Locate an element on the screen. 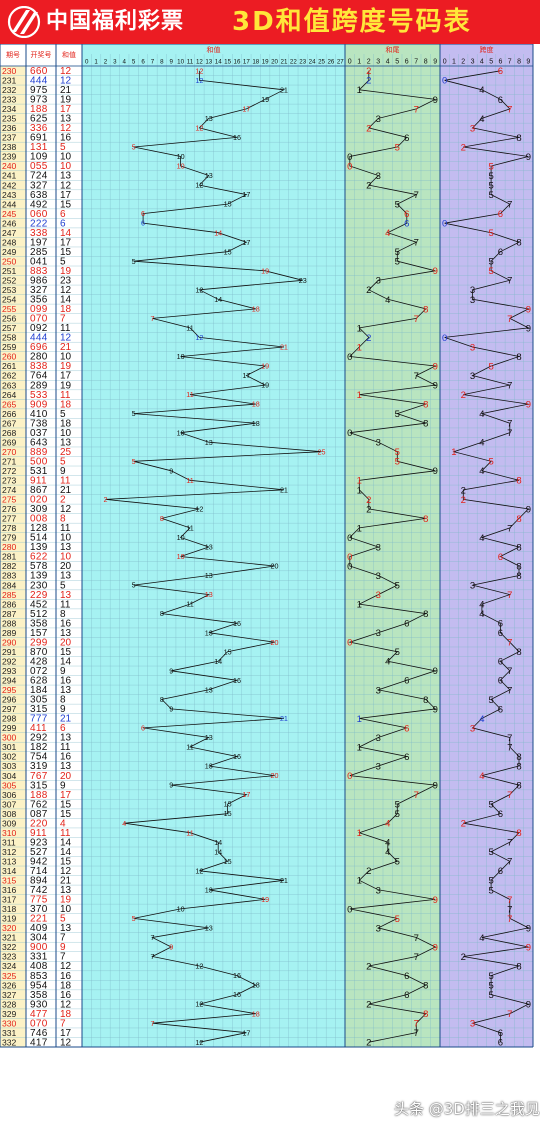  period-cell: 243 is located at coordinates (9, 195).